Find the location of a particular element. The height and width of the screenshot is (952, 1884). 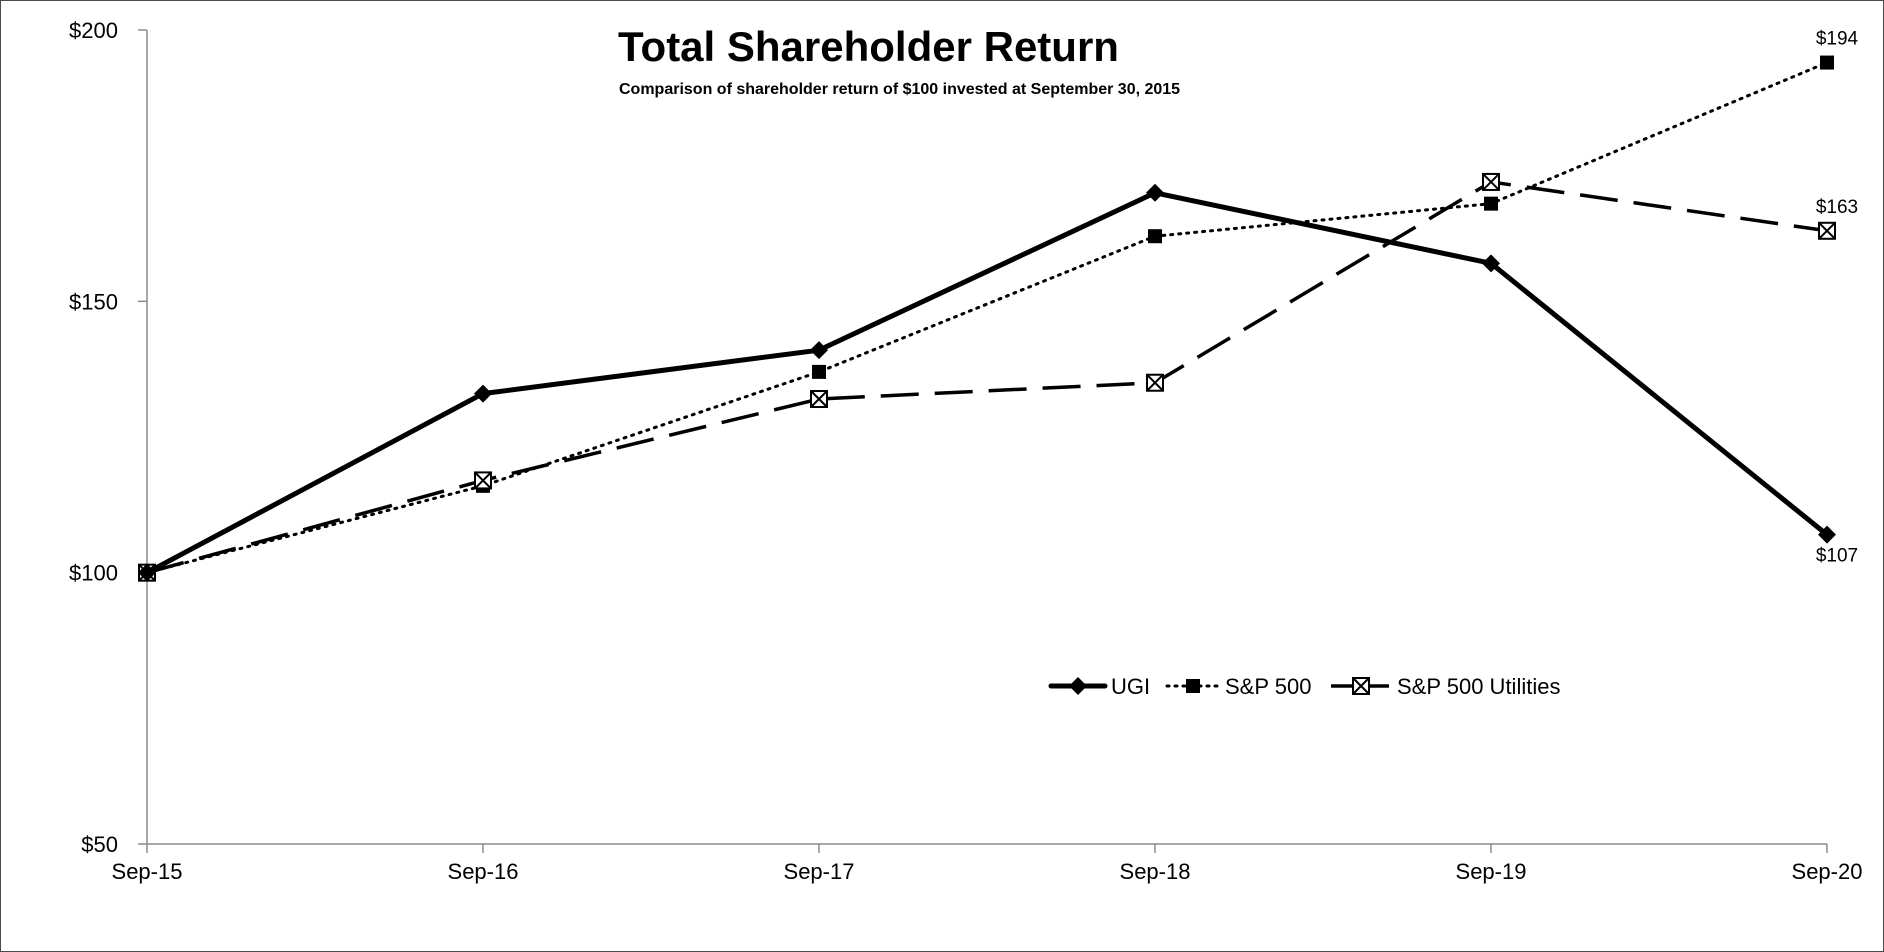

legend-item: S&P 500 Utilities is located at coordinates (1445, 686).